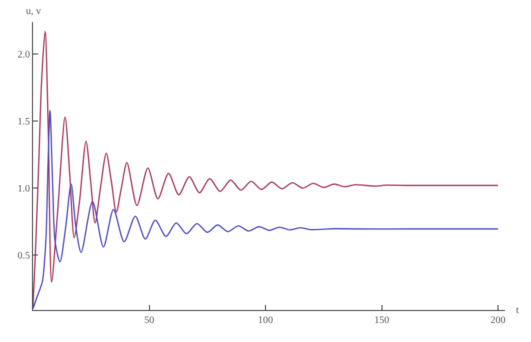  I want to click on x-tick-label: 50, so click(149, 320).